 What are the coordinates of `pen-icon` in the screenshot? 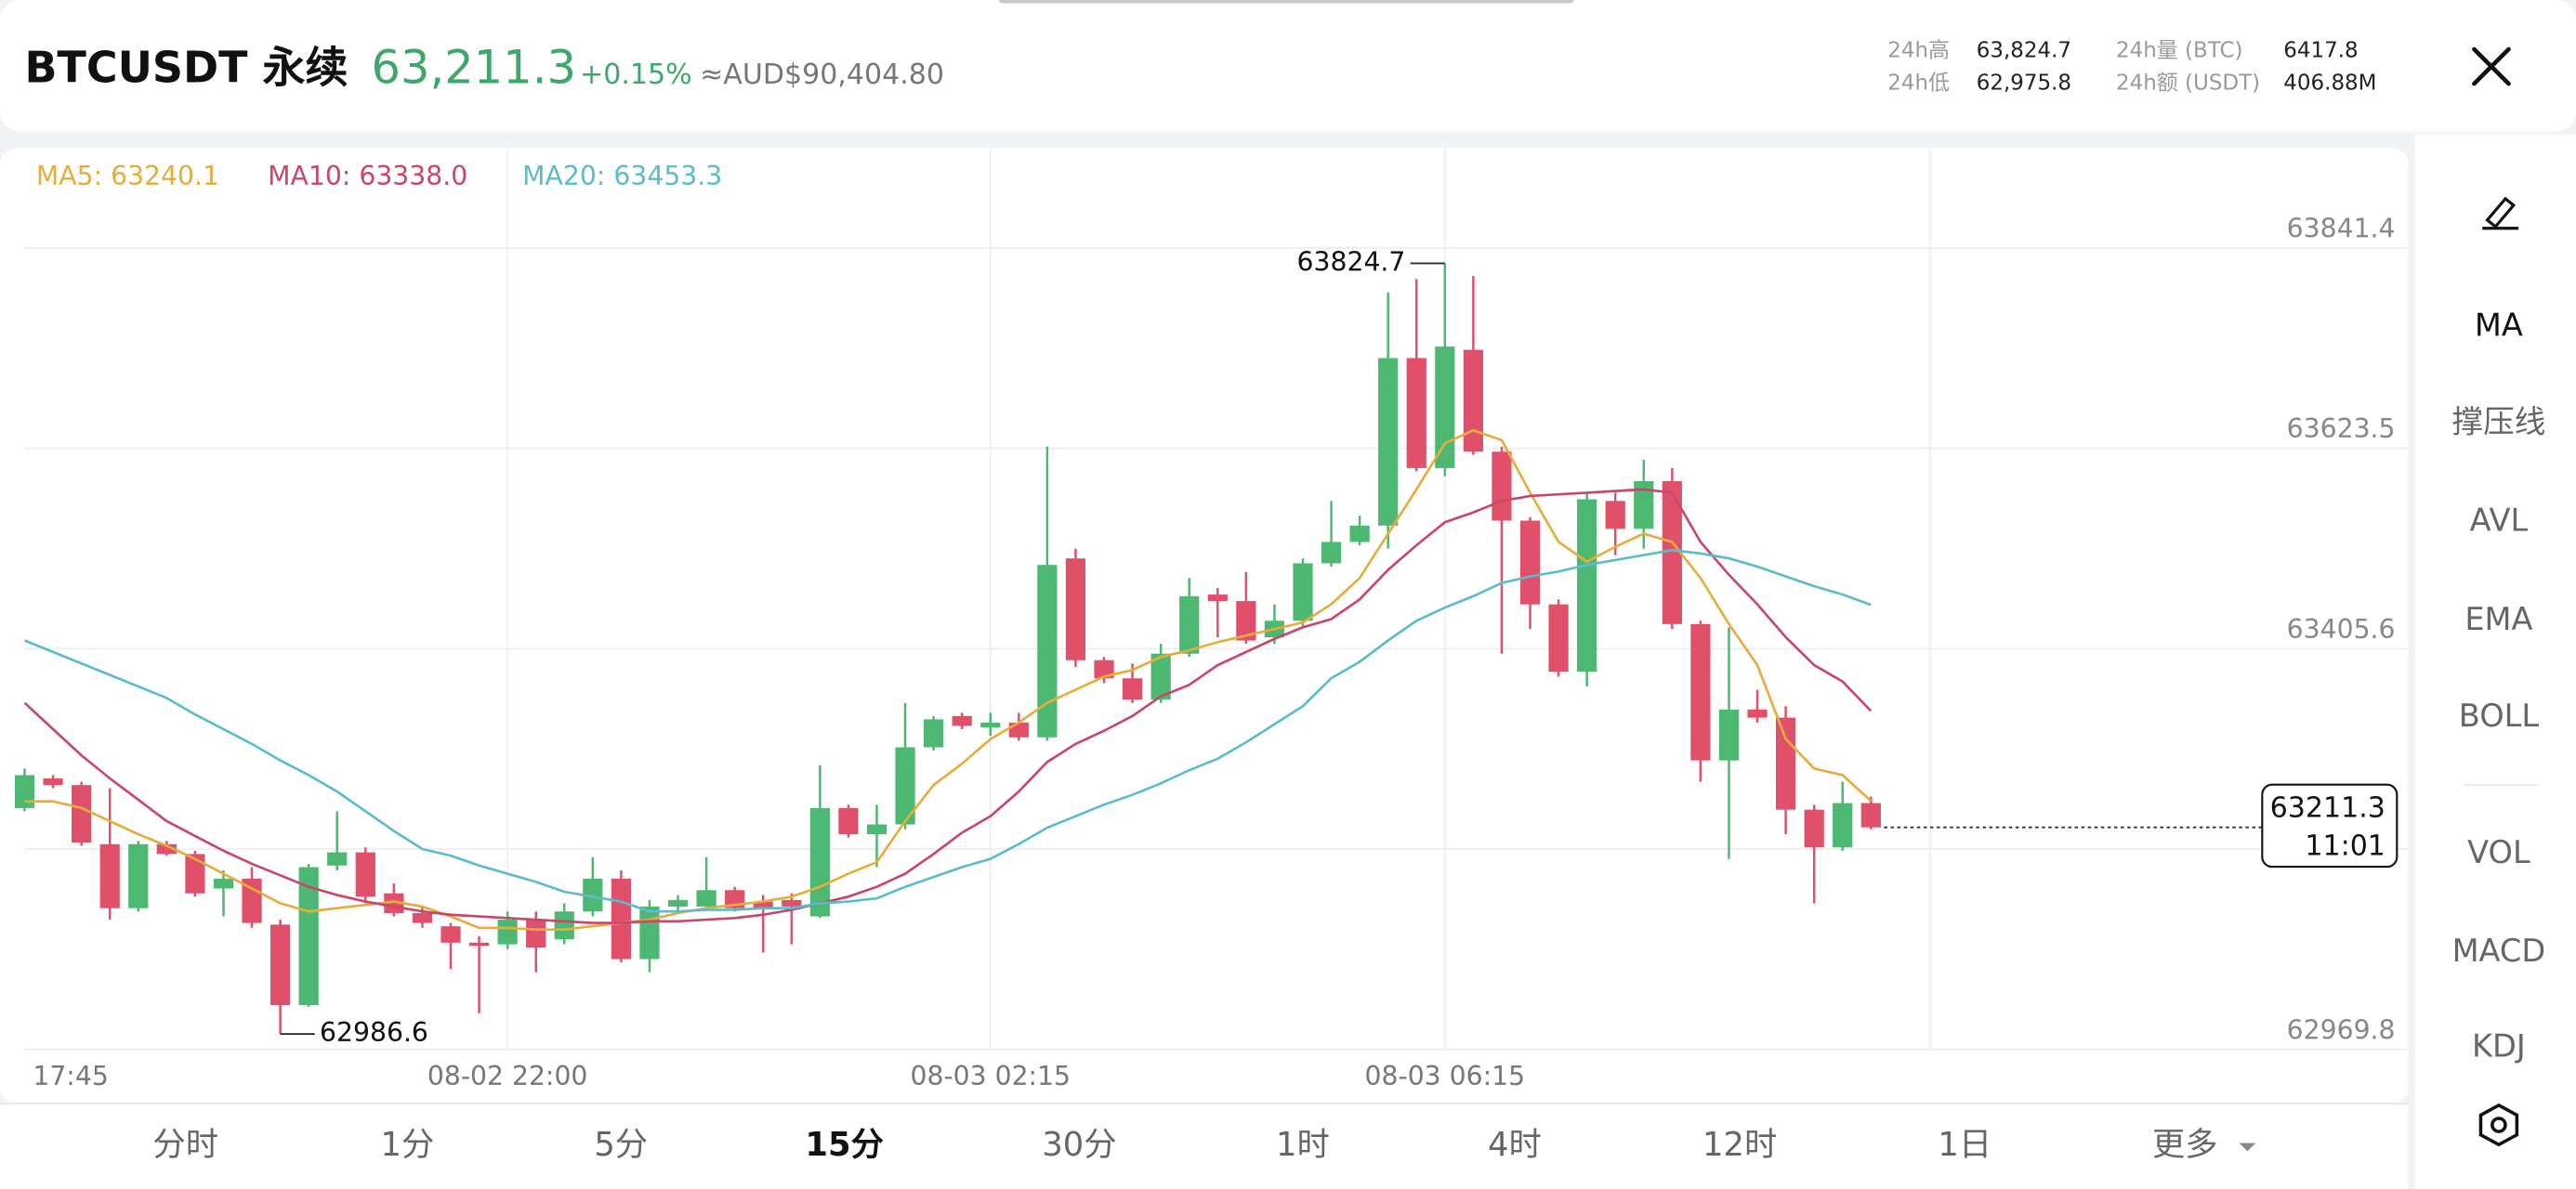 It's located at (2500, 213).